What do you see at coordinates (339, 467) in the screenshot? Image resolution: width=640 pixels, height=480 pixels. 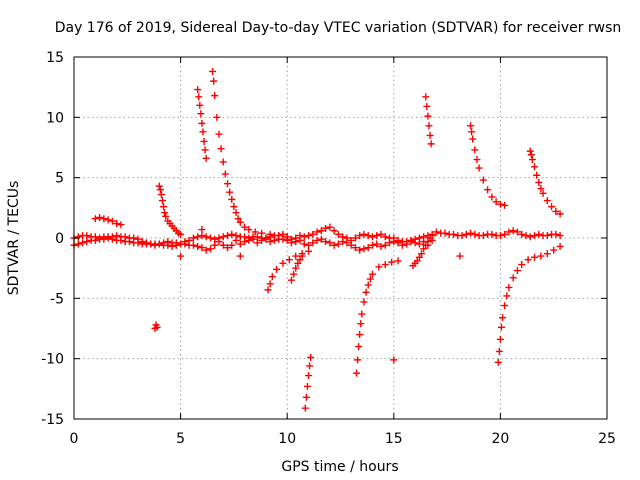 I see `x-axis-label: GPS time / hours` at bounding box center [339, 467].